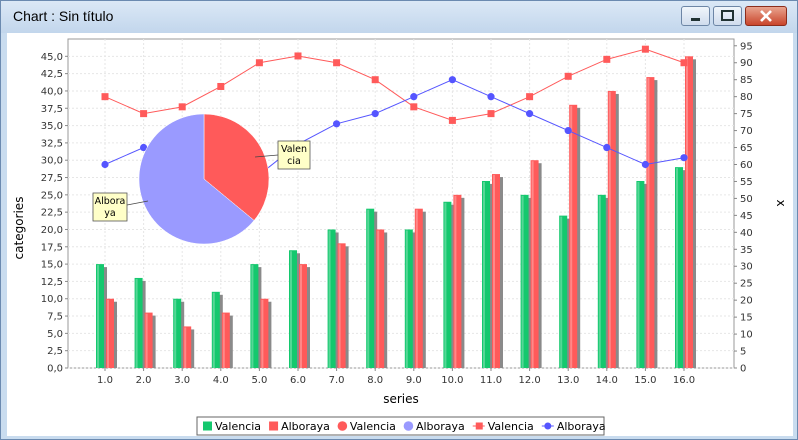  Describe the element at coordinates (746, 250) in the screenshot. I see `right-tick-label: 35` at that location.